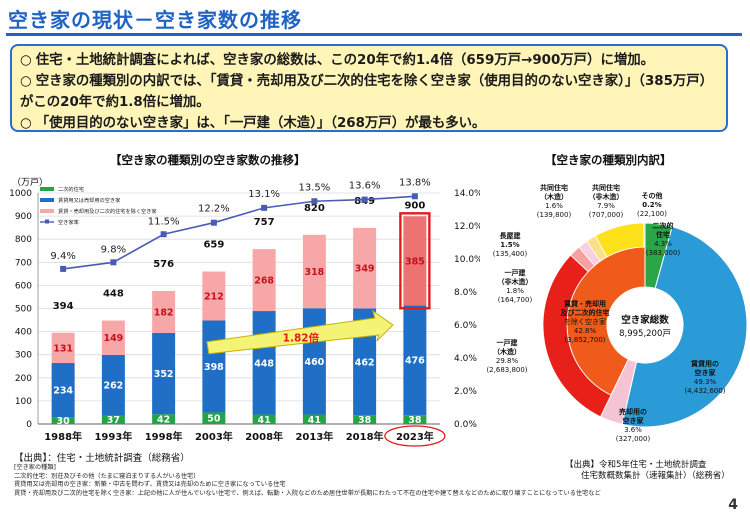 Image resolution: width=750 pixels, height=519 pixels. I want to click on slice-label-sale: 売却用の, so click(633, 411).